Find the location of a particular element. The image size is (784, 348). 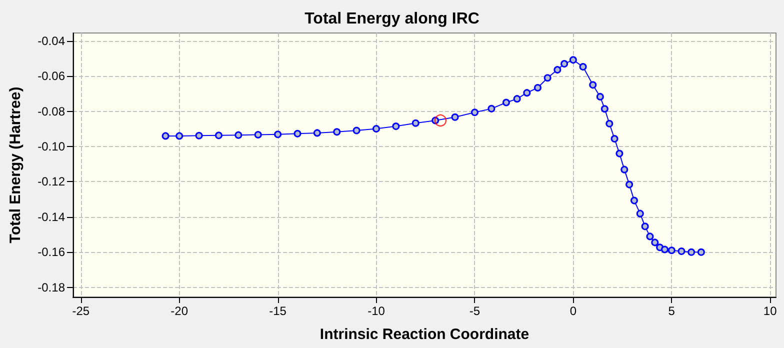

x-axis-title: Intrinsic Reaction Coordinate is located at coordinates (425, 334).